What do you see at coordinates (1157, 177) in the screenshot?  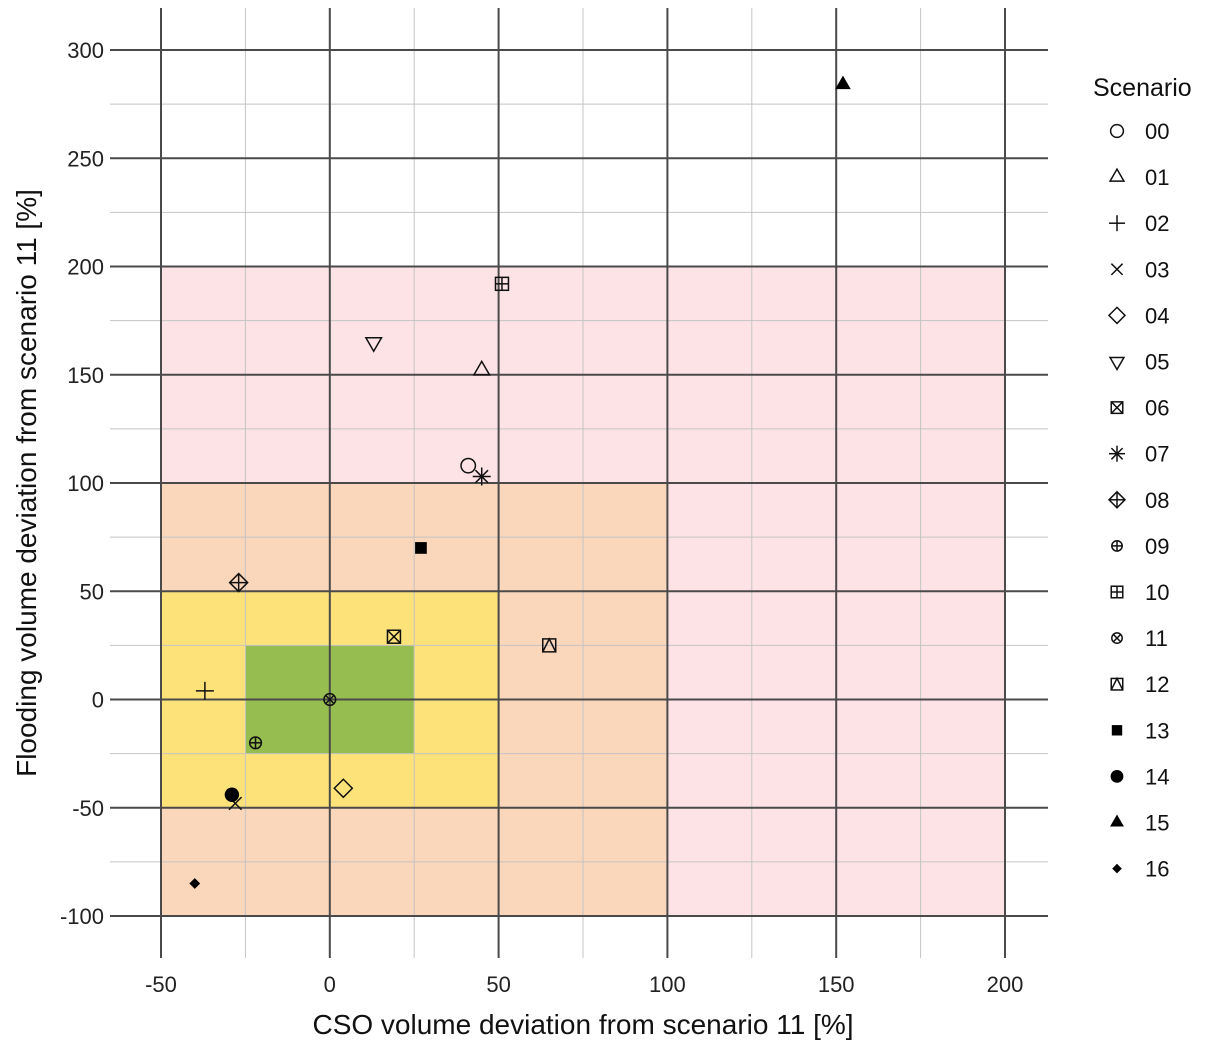 I see `legend-label-01: 01` at bounding box center [1157, 177].